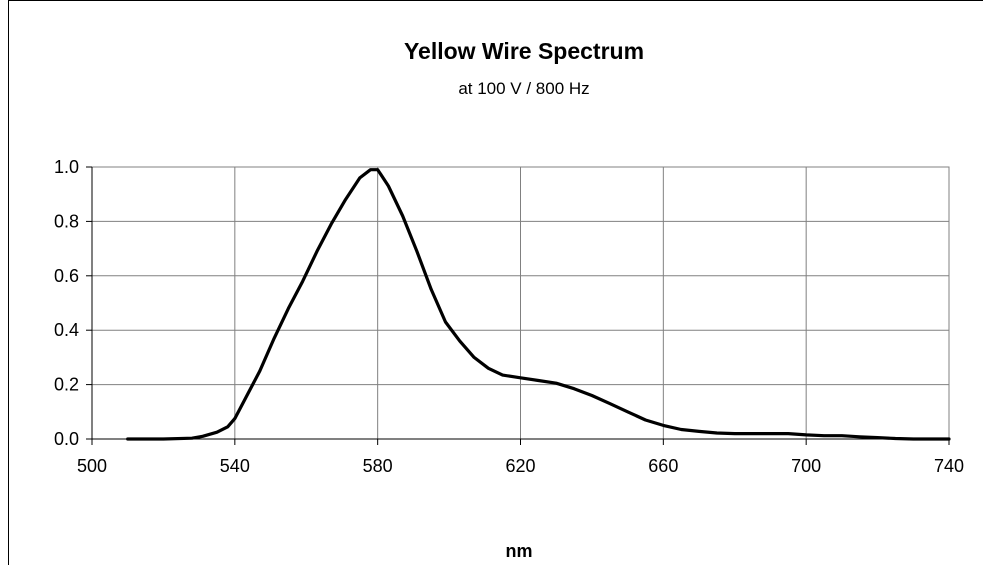  Describe the element at coordinates (520, 466) in the screenshot. I see `x-tick-label: 620` at that location.